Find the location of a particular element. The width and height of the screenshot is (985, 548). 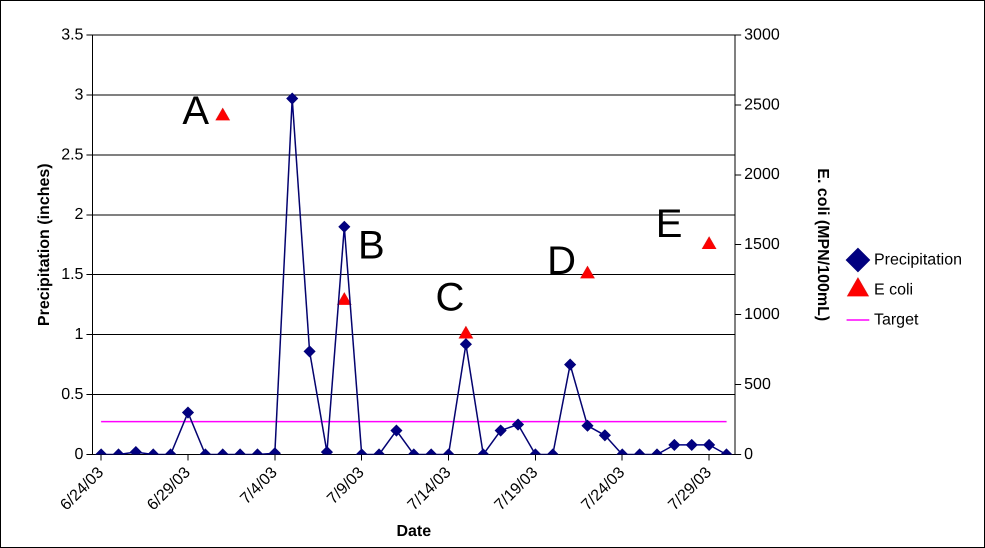

annotation: B is located at coordinates (371, 246).